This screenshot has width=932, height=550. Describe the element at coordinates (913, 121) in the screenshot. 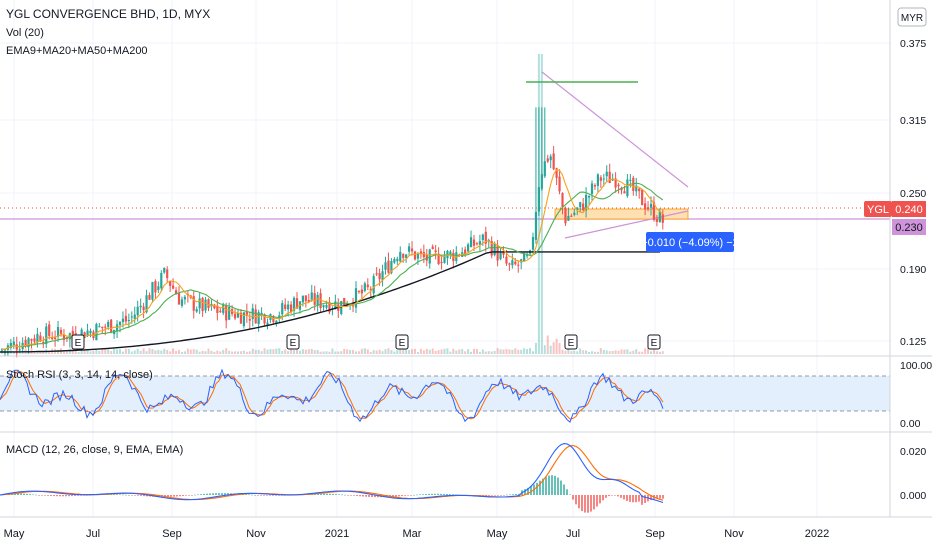

I see `price-tick-label: 0.315` at that location.